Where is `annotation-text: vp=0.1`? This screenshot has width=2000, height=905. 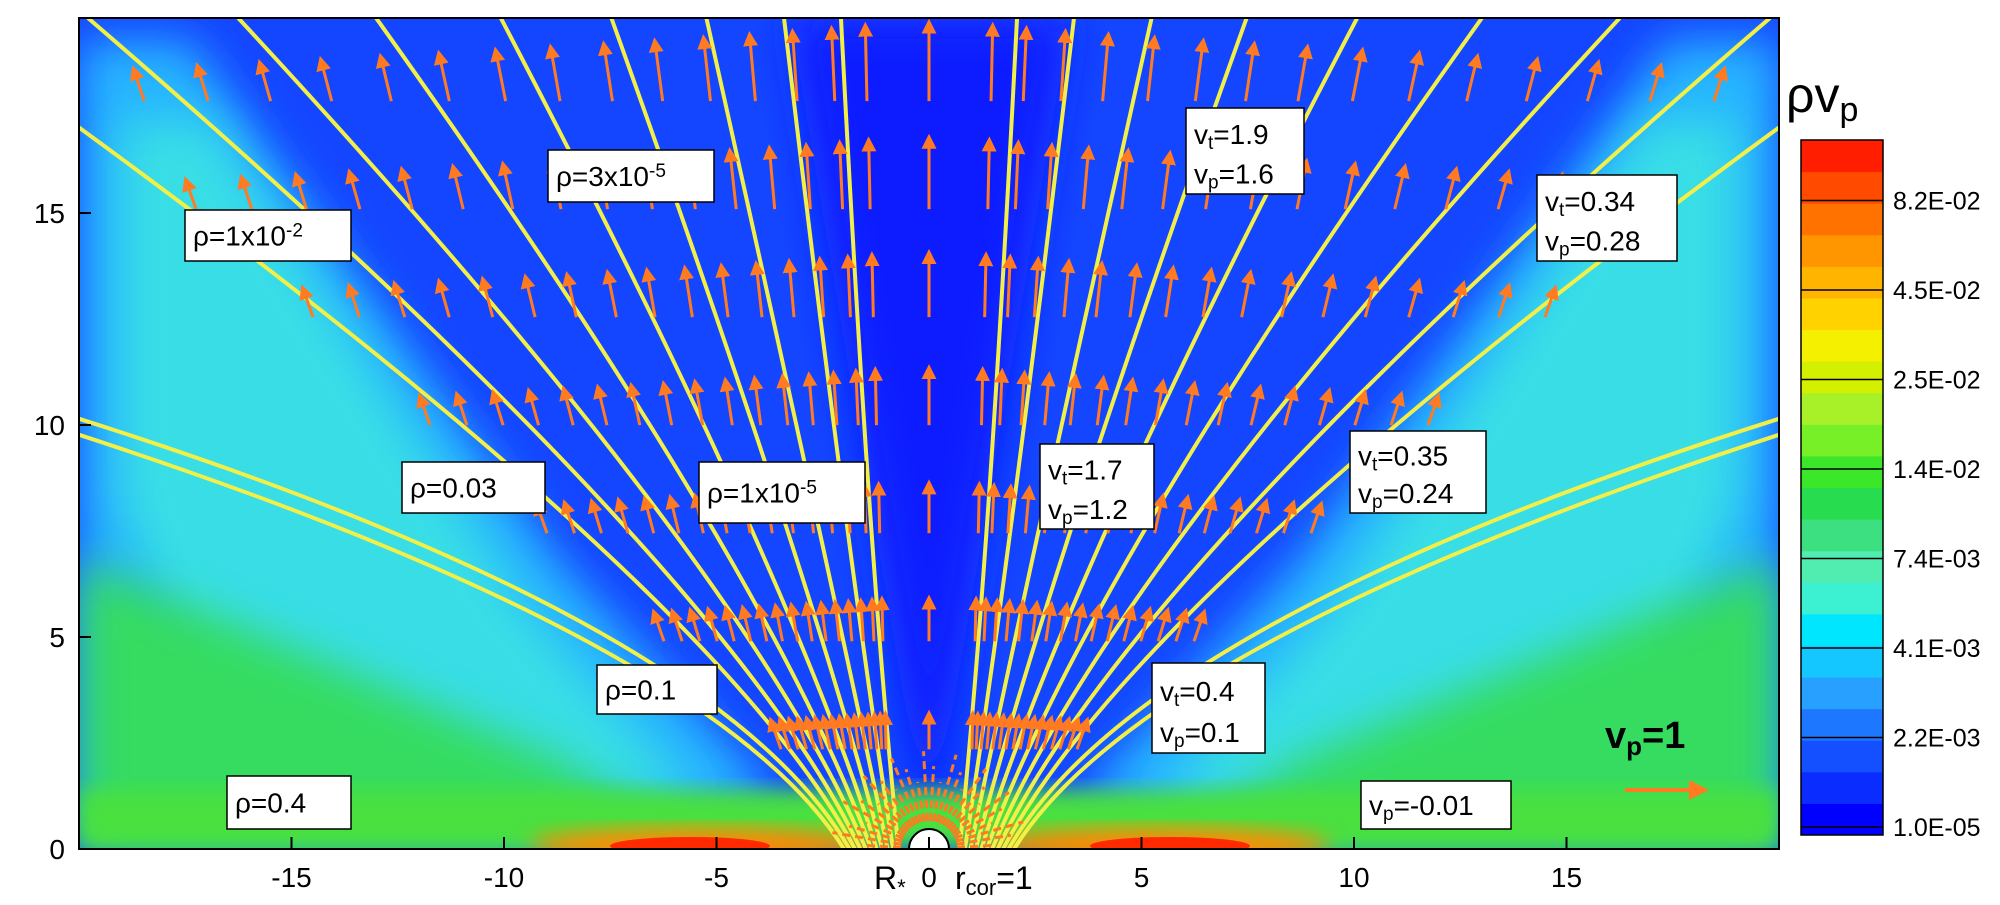
annotation-text: vp=0.1 is located at coordinates (1200, 734).